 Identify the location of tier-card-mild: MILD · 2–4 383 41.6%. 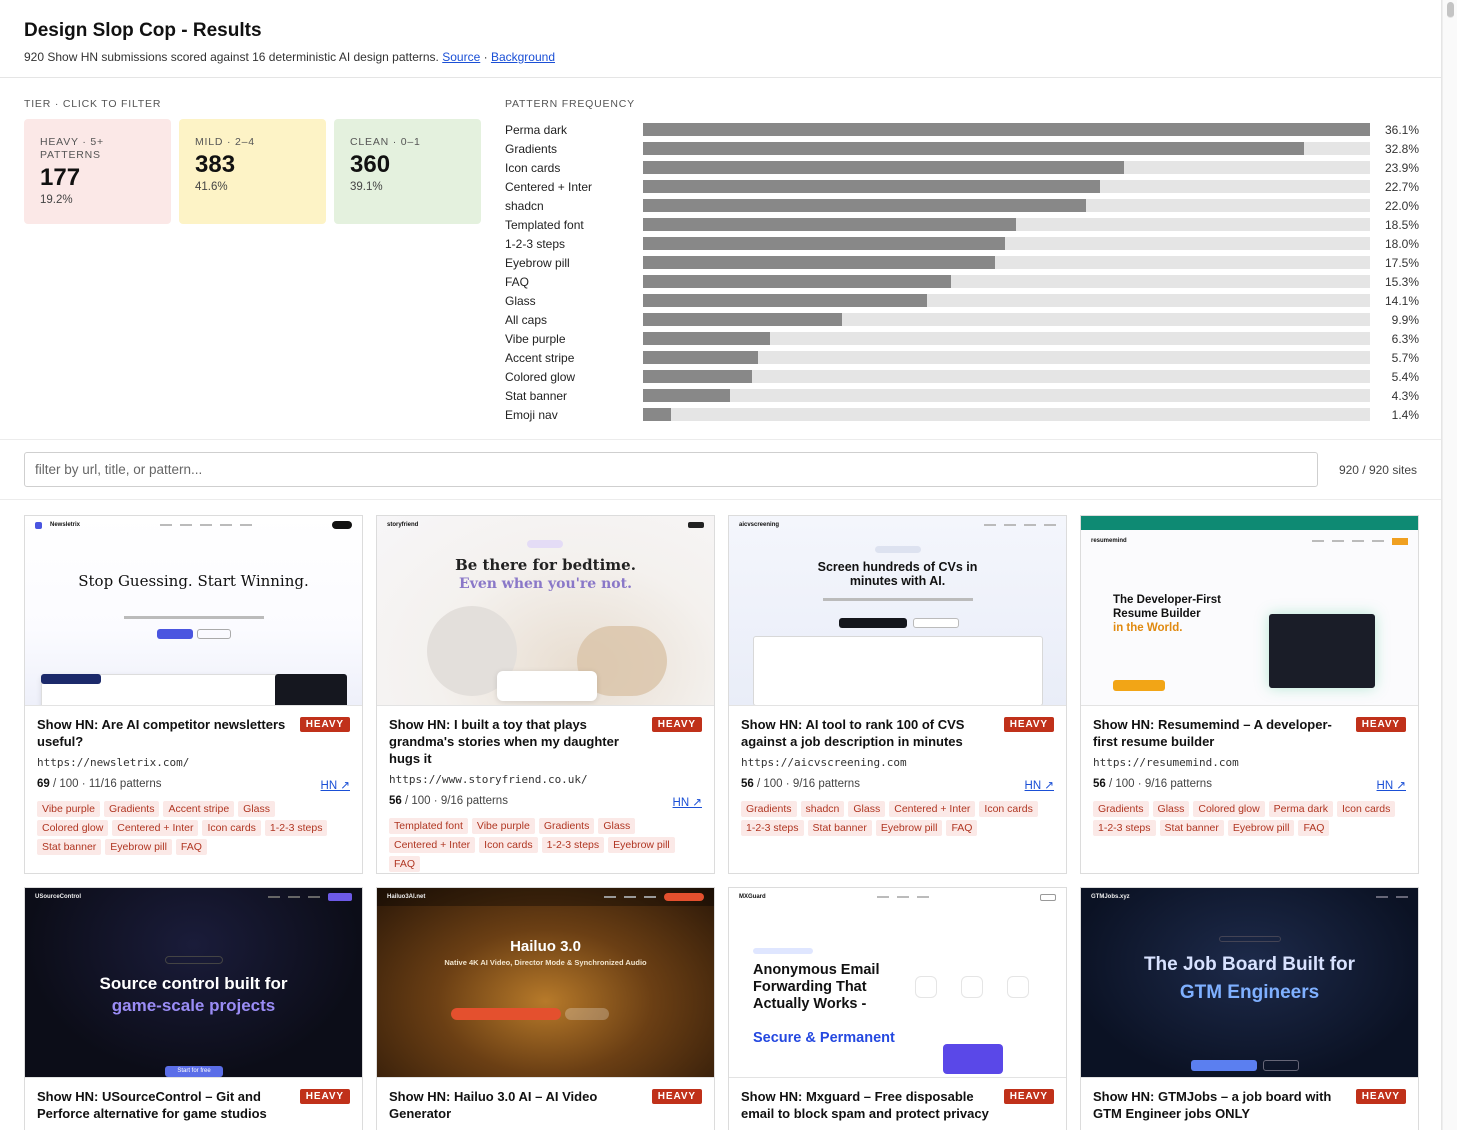
(252, 171).